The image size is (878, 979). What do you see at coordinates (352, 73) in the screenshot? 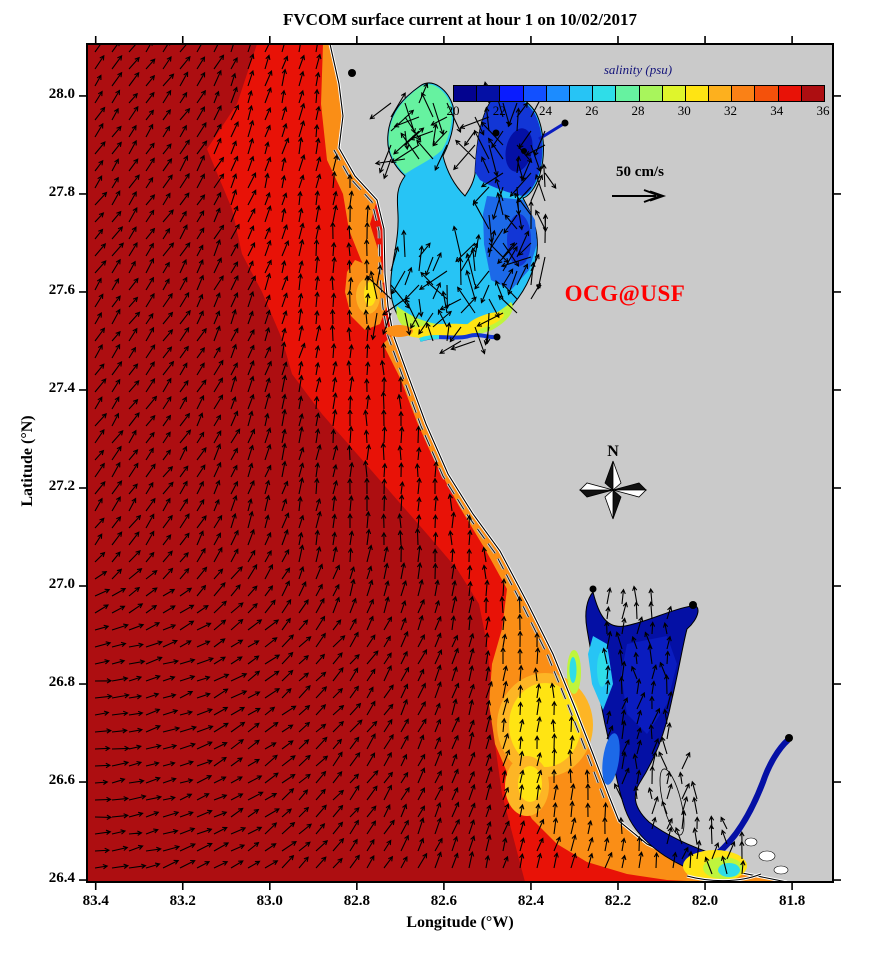
I see `anclote-dot` at bounding box center [352, 73].